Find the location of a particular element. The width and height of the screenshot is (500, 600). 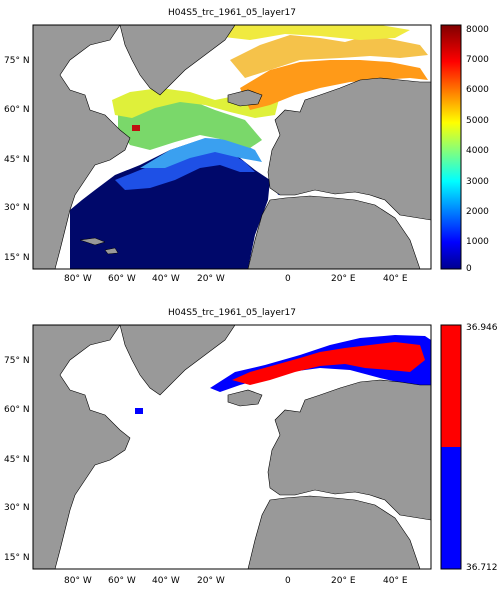

top-lat-label: 75° N is located at coordinates (17, 61).